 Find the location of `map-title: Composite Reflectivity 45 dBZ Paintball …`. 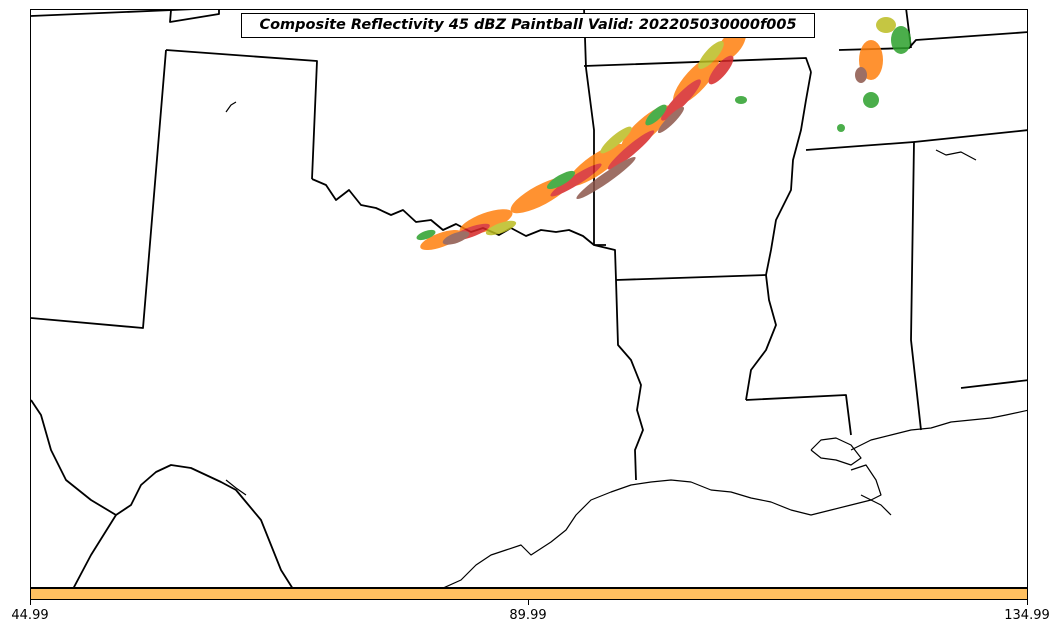

map-title: Composite Reflectivity 45 dBZ Paintball … is located at coordinates (528, 25).